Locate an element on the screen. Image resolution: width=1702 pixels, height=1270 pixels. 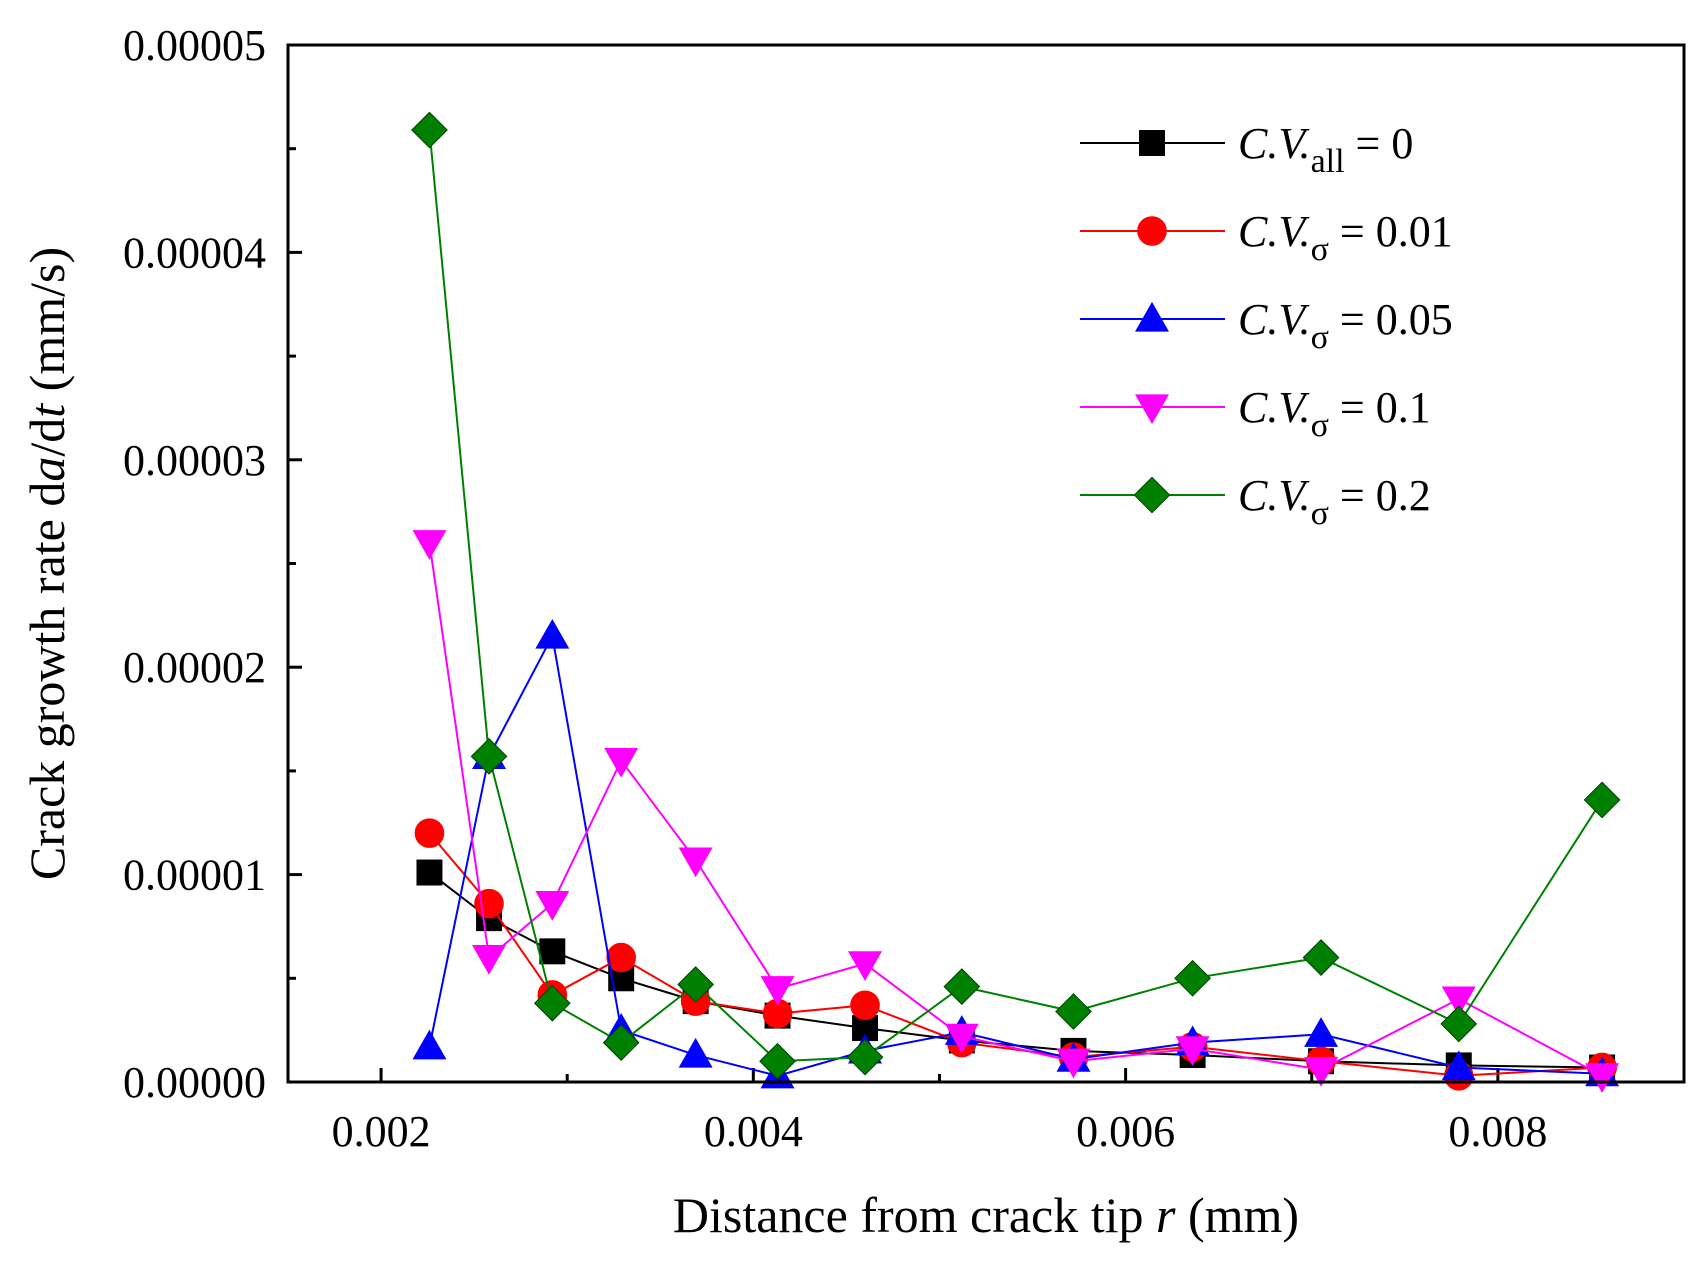
y-axis-label: Crack growth rate da/dt (mm/s) is located at coordinates (47, 563).